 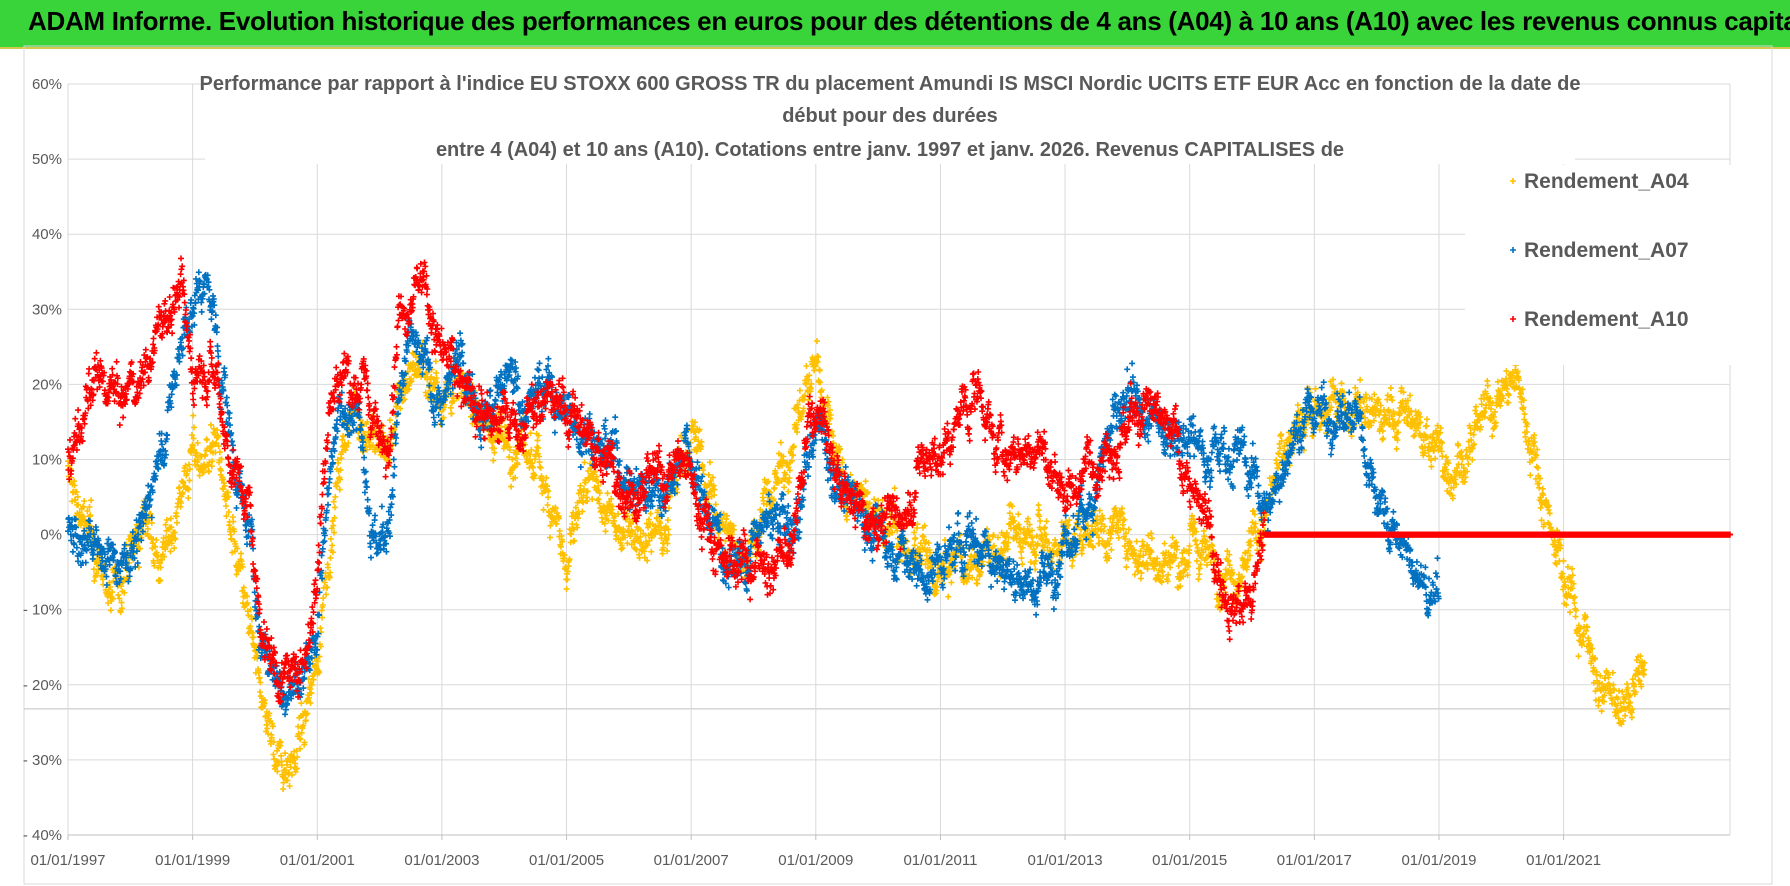 I want to click on x-tick-label: 01/01/2003, so click(x=441, y=860).